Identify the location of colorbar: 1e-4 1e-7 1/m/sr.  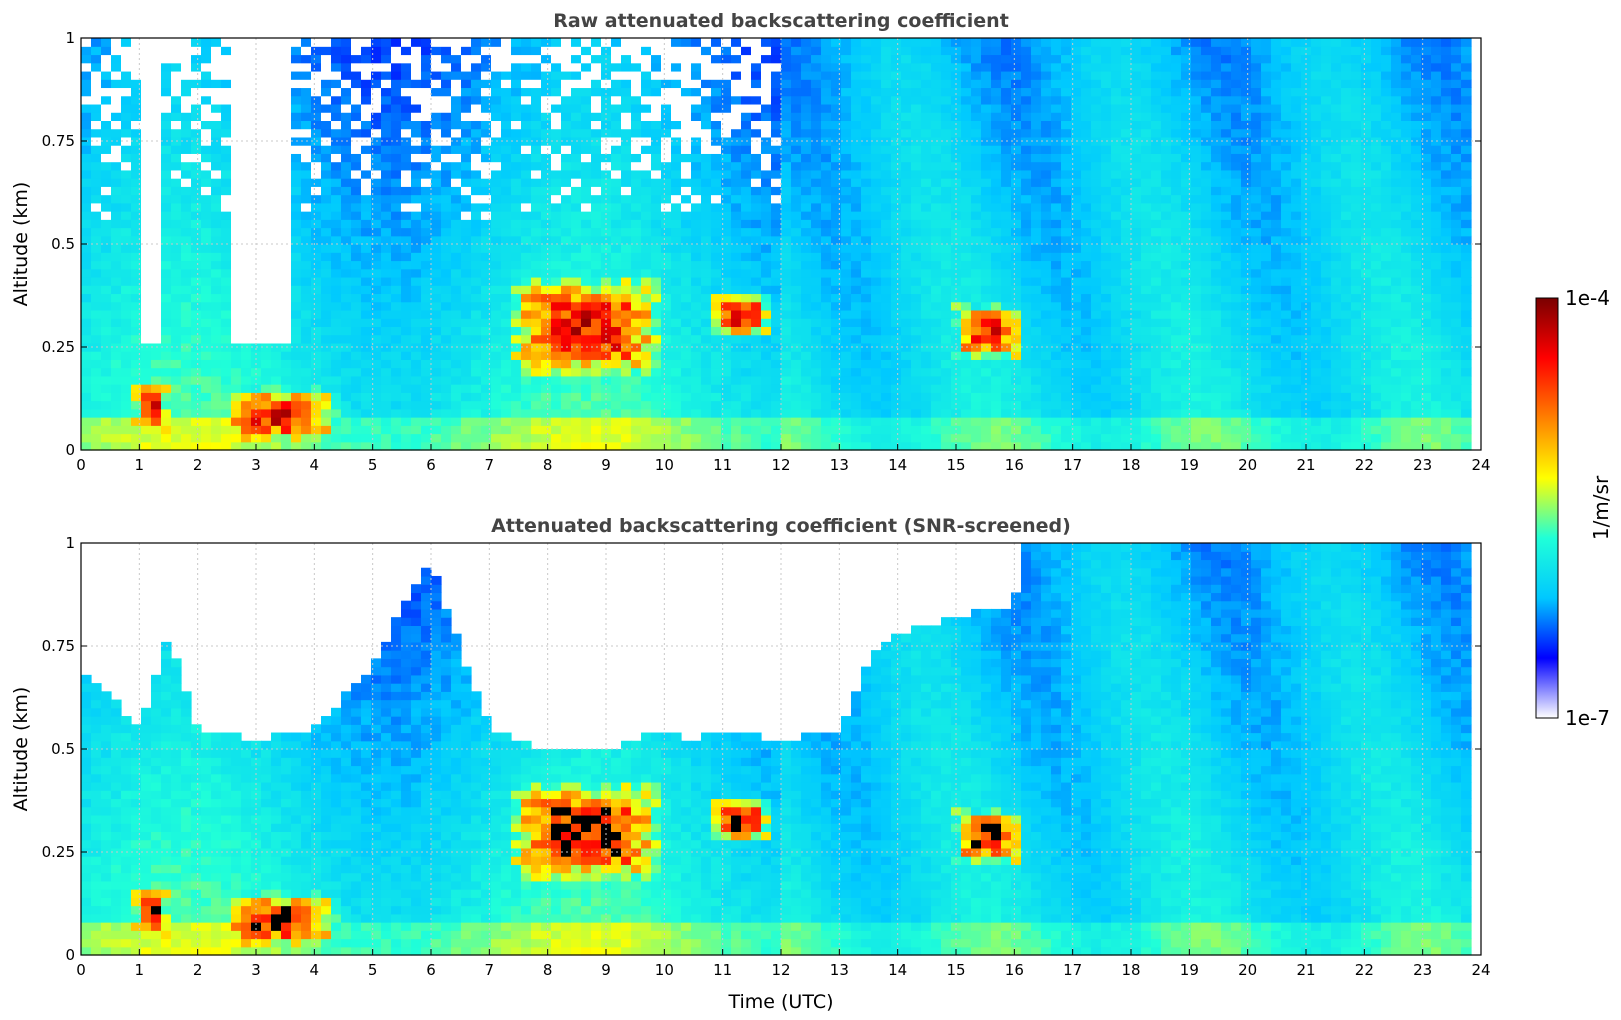
(1574, 508).